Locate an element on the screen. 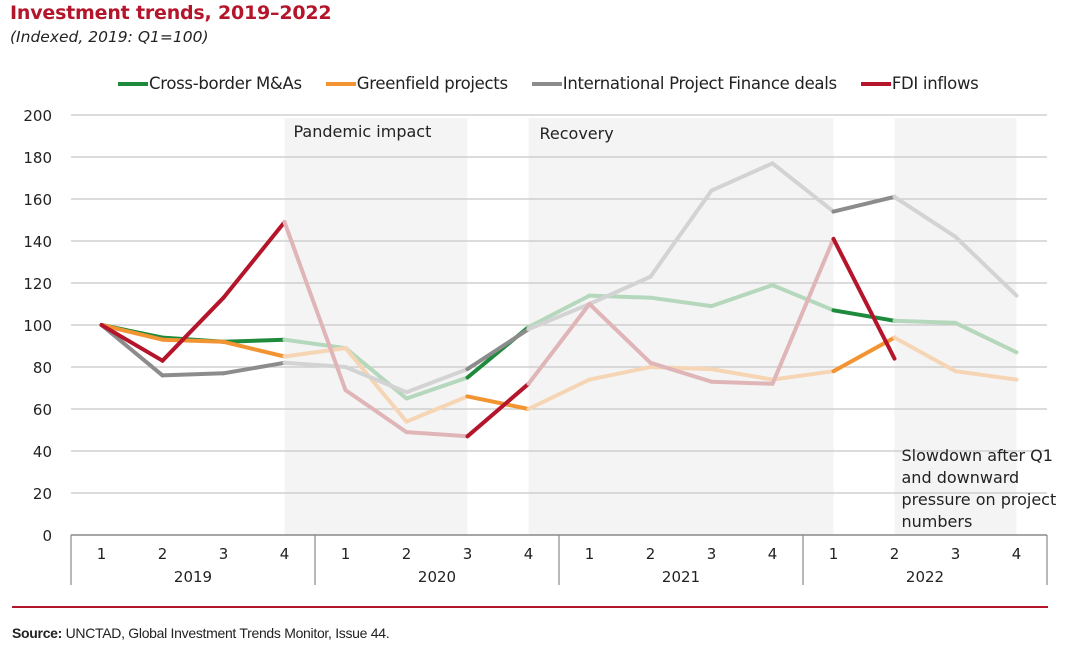 This screenshot has height=654, width=1080. y-tick-label: 40 is located at coordinates (42, 452).